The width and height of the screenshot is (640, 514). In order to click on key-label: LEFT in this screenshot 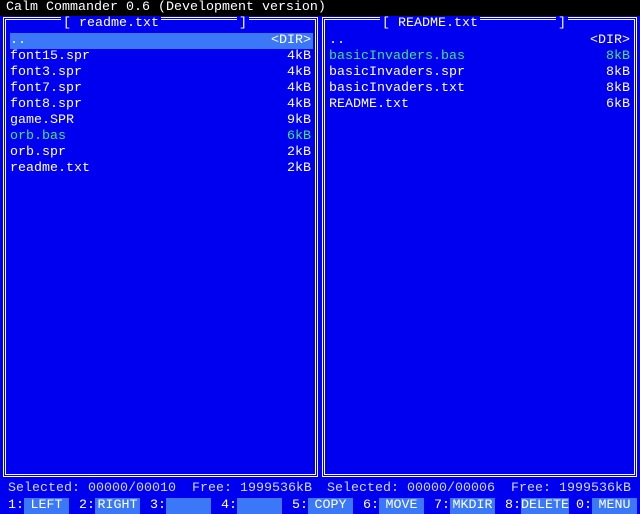, I will do `click(46, 506)`.